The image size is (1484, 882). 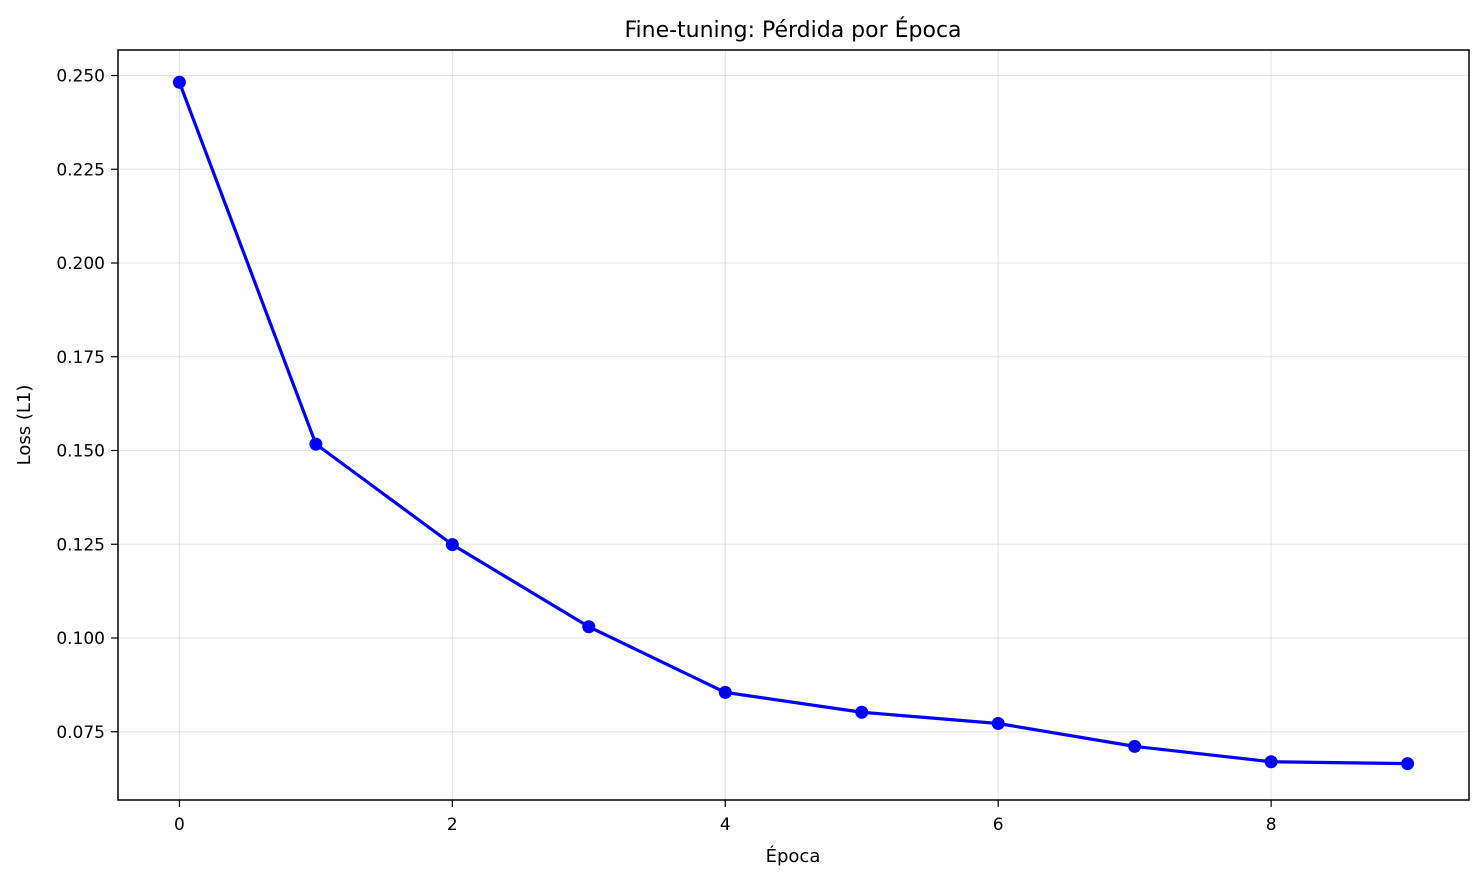 What do you see at coordinates (80, 639) in the screenshot?
I see `y-tick-label: 0.100` at bounding box center [80, 639].